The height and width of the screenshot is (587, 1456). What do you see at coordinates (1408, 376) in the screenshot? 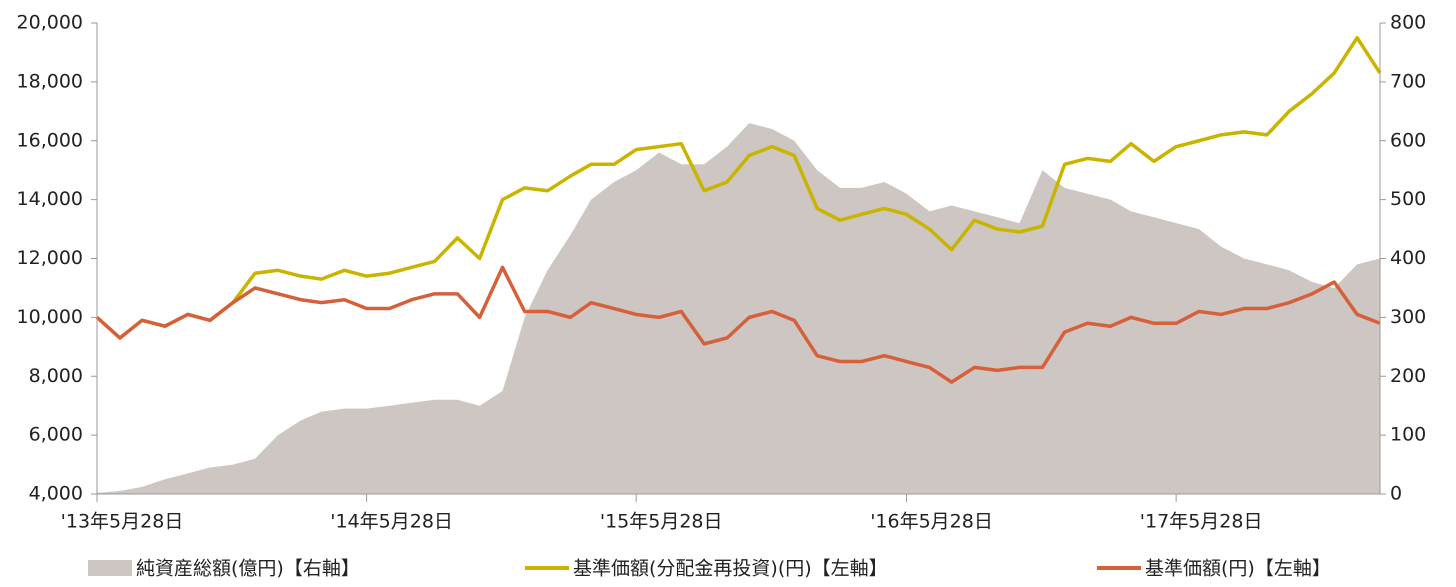
I see `y2-tick-label: 200` at bounding box center [1408, 376].